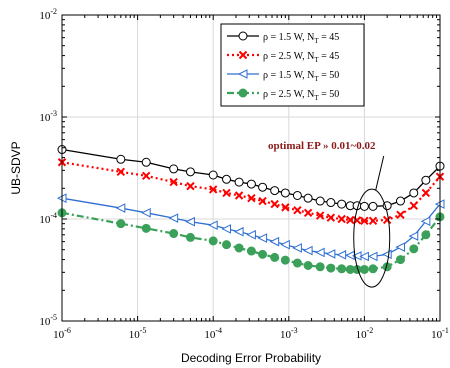  Describe the element at coordinates (62, 333) in the screenshot. I see `x-tick-label: 10⁻⁶` at that location.